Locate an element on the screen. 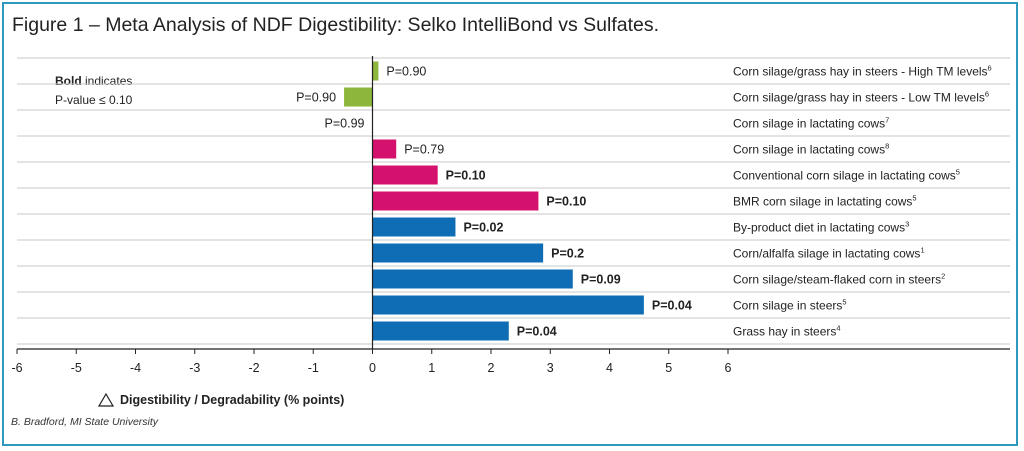 The height and width of the screenshot is (451, 1024). category-label: Corn/alfalfa silage in lactating cows1 is located at coordinates (829, 253).